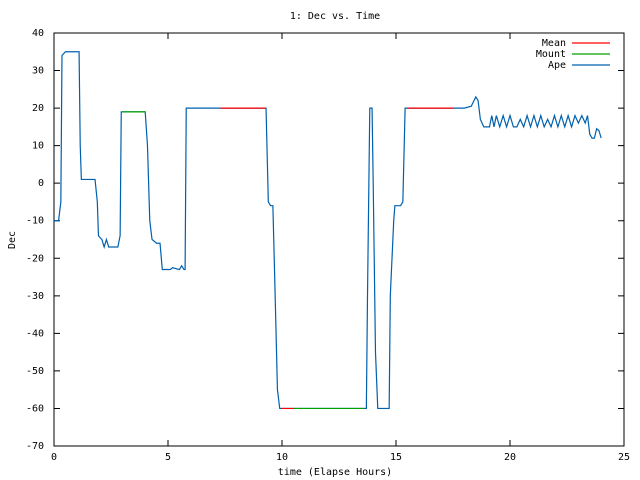 This screenshot has height=480, width=640. Describe the element at coordinates (335, 472) in the screenshot. I see `x-axis-label: time (Elapse Hours)` at that location.